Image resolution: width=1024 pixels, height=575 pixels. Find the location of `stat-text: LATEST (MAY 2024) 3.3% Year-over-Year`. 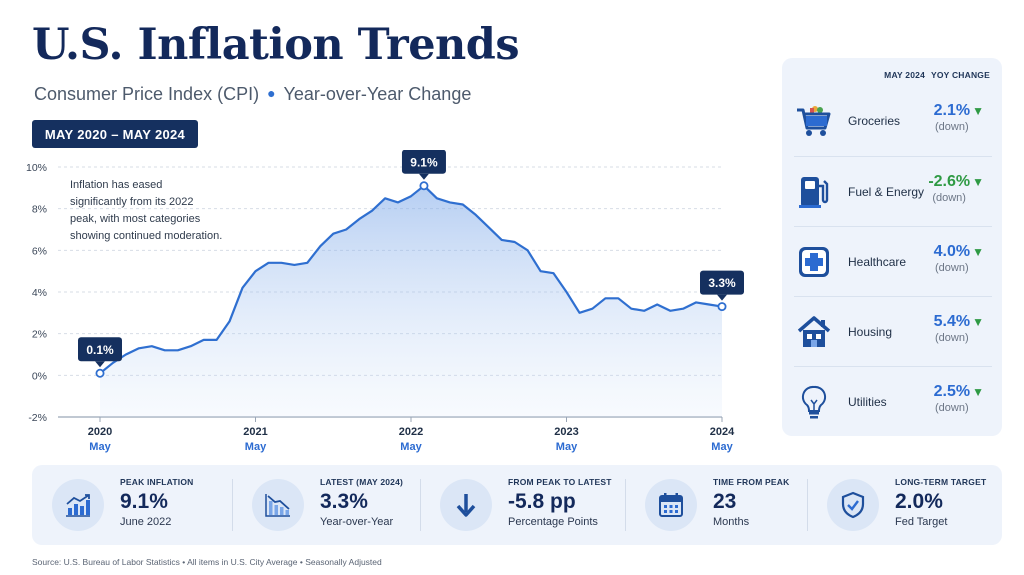

stat-text: LATEST (MAY 2024) 3.3% Year-over-Year is located at coordinates (361, 502).